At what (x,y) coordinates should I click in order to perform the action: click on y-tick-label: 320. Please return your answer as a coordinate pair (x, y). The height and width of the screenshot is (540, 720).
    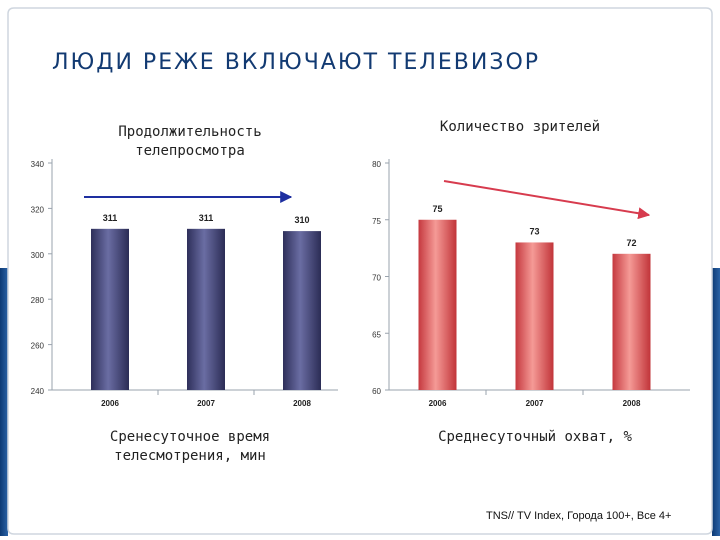
    Looking at the image, I should click on (38, 209).